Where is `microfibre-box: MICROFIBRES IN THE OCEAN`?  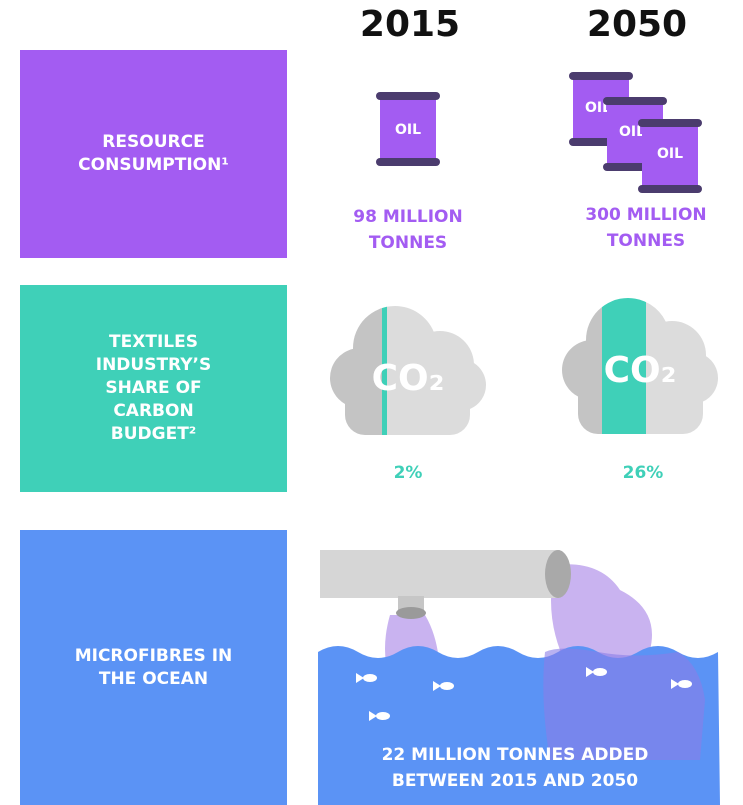
microfibre-box: MICROFIBRES IN THE OCEAN is located at coordinates (153, 667).